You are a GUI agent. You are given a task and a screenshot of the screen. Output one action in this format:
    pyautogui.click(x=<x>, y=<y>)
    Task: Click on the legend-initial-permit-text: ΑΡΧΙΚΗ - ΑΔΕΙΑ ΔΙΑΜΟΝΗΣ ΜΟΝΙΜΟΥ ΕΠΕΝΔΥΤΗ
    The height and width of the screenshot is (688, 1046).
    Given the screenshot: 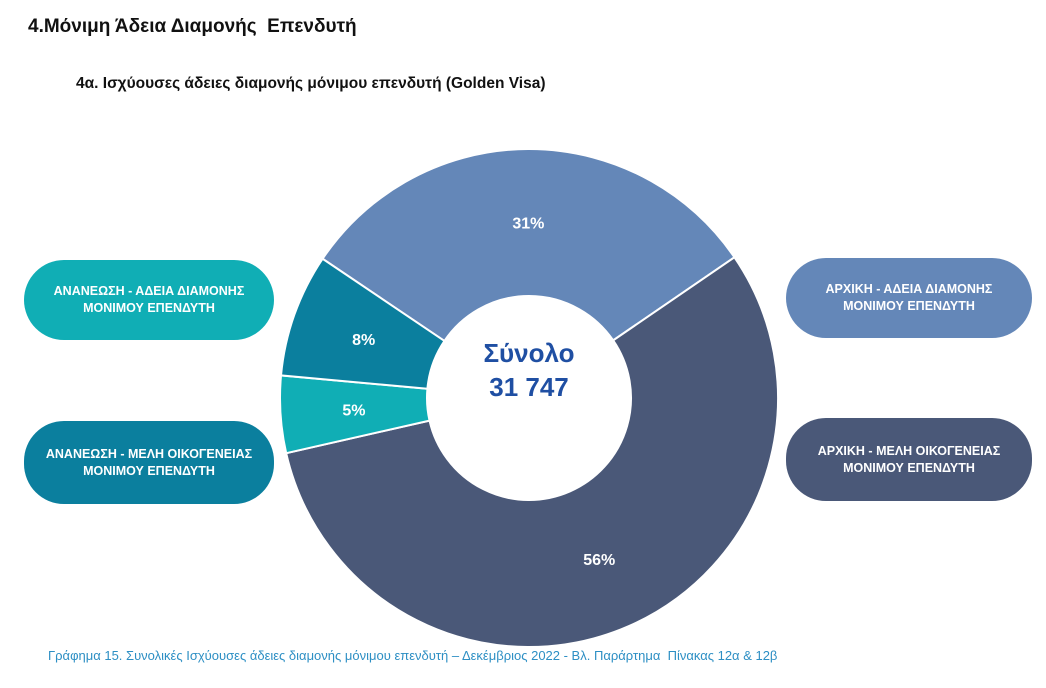 What is the action you would take?
    pyautogui.click(x=909, y=297)
    